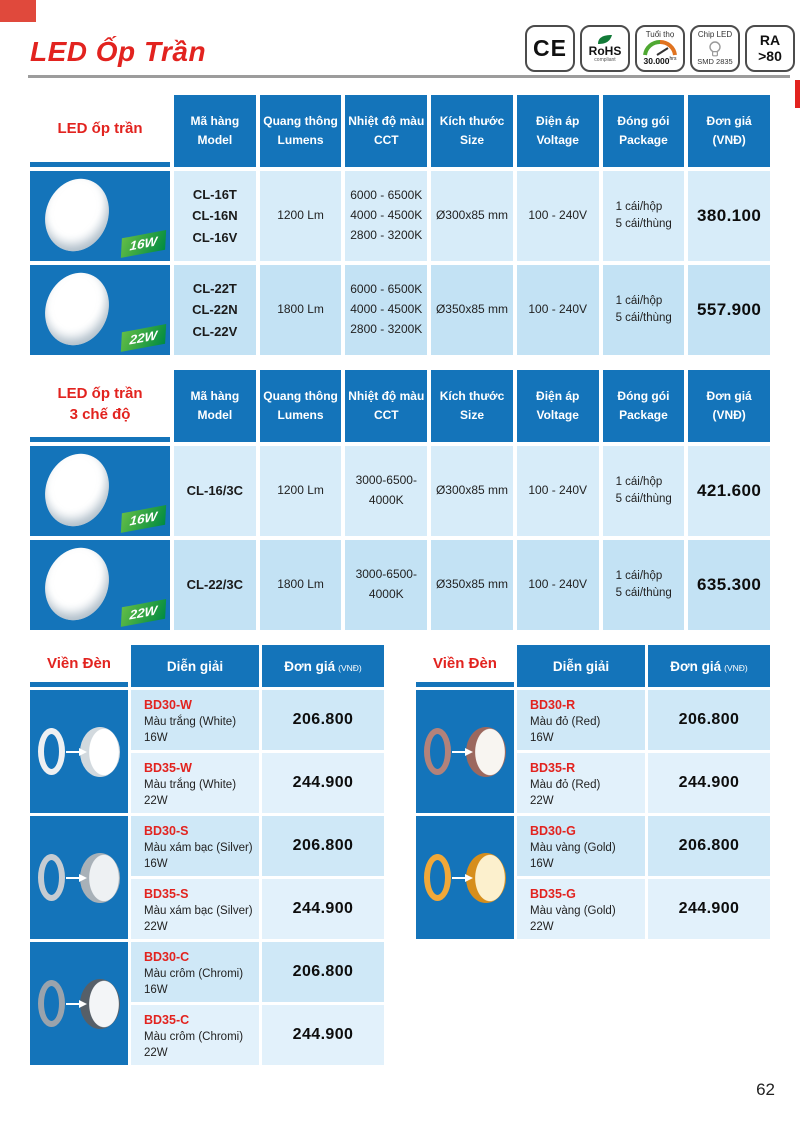 This screenshot has width=800, height=1132. Describe the element at coordinates (565, 722) in the screenshot. I see `trim-color: Màu đỏ (Red)` at that location.